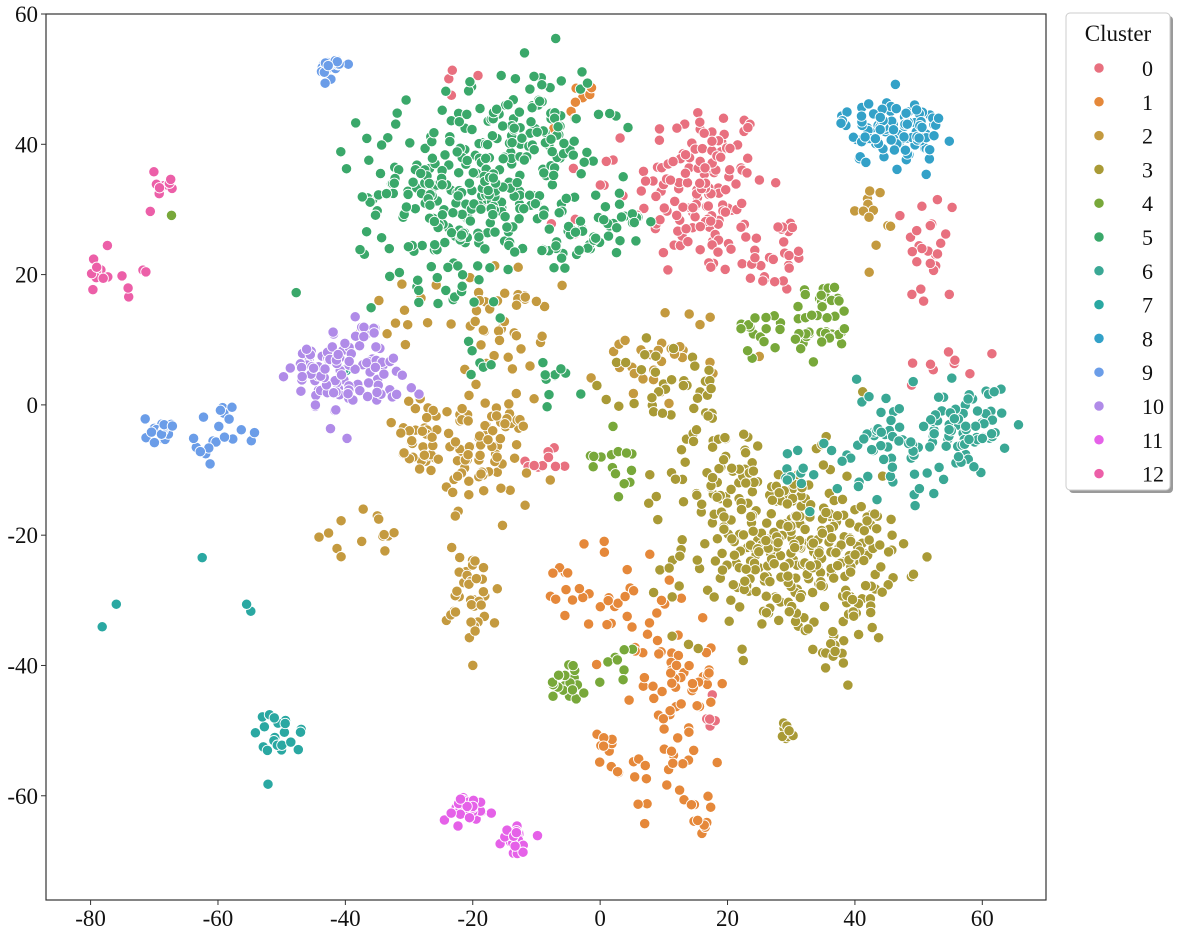  I want to click on x-tick-label: 0, so click(600, 918).